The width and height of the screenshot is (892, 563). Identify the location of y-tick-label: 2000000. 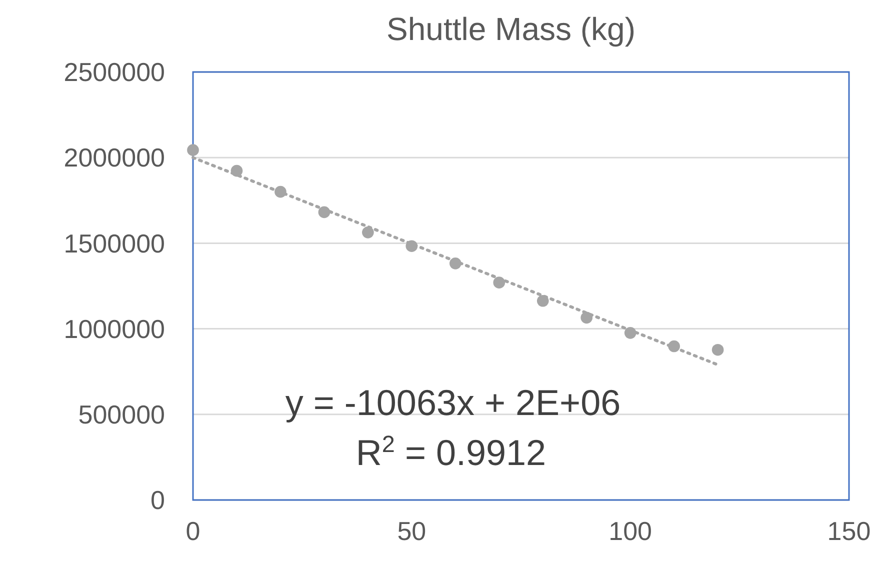
(114, 157).